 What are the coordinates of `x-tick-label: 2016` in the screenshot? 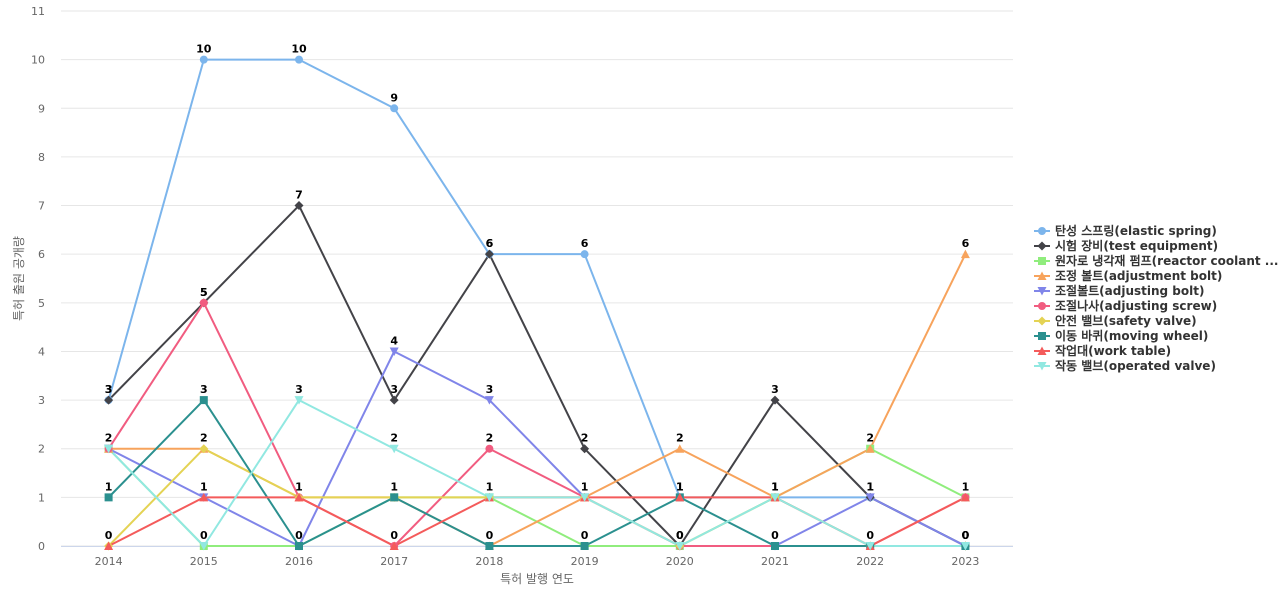 It's located at (299, 561).